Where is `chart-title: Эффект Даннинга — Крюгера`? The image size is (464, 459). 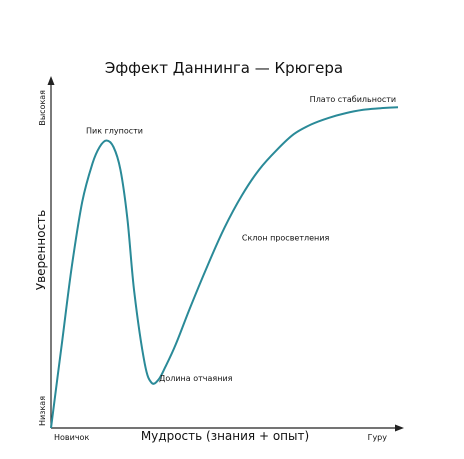 chart-title: Эффект Даннинга — Крюгера is located at coordinates (224, 68).